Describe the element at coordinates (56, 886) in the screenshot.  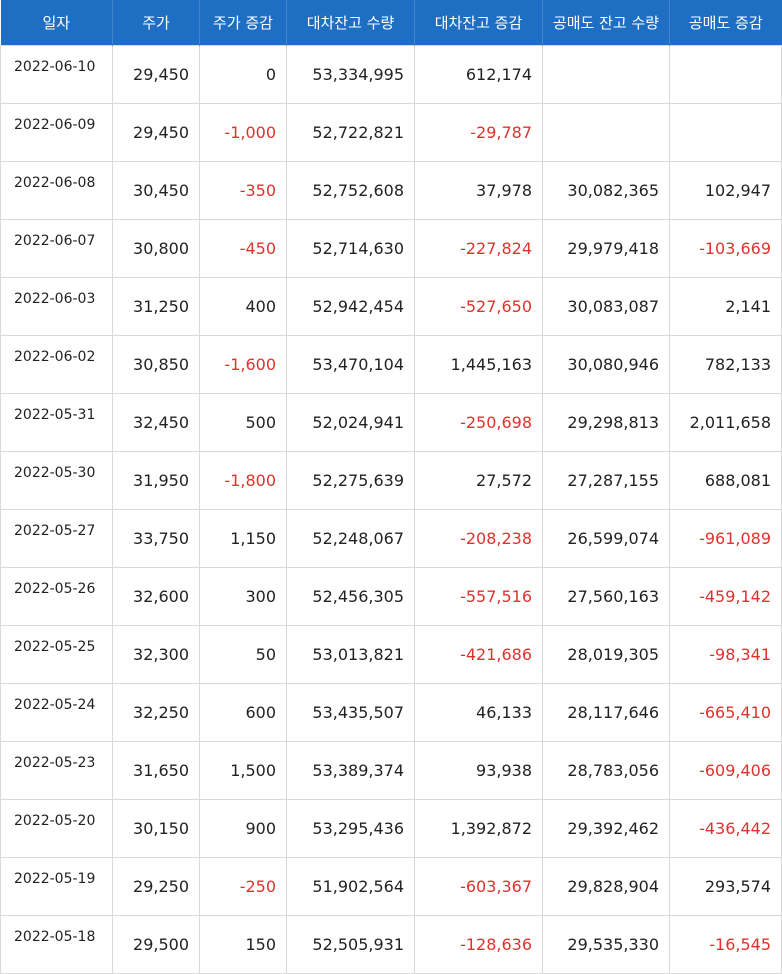
I see `date-cell: 2022-05-19` at that location.